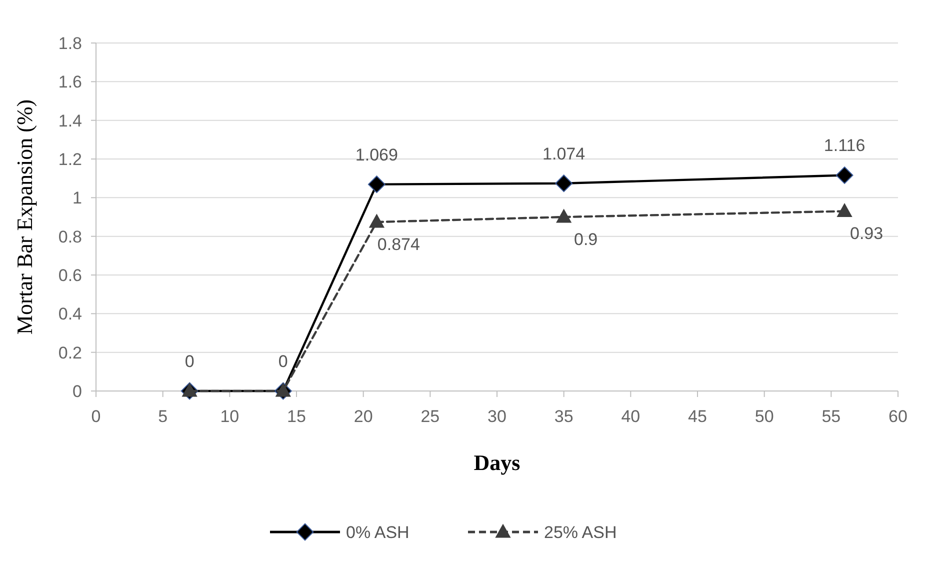 This screenshot has height=563, width=930. Describe the element at coordinates (24, 217) in the screenshot. I see `y-axis-title: Mortar Bar Expansion (%)` at that location.